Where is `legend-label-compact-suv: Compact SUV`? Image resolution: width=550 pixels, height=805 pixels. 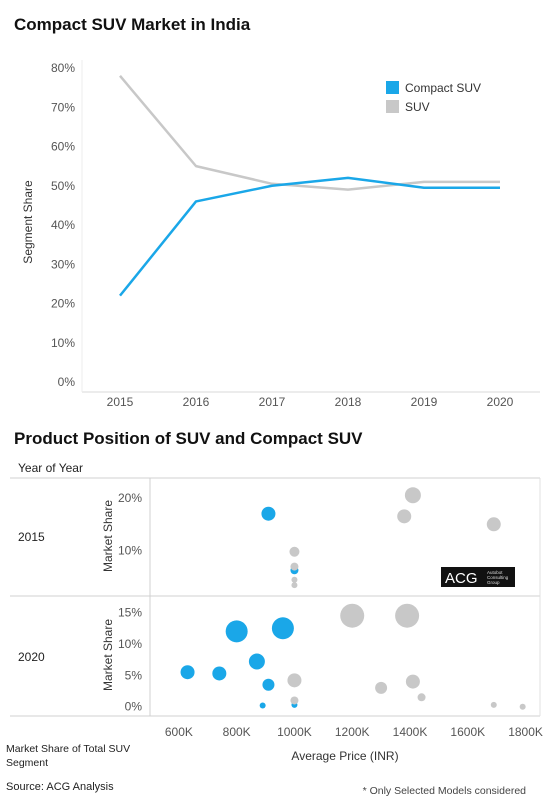 legend-label-compact-suv: Compact SUV is located at coordinates (443, 88).